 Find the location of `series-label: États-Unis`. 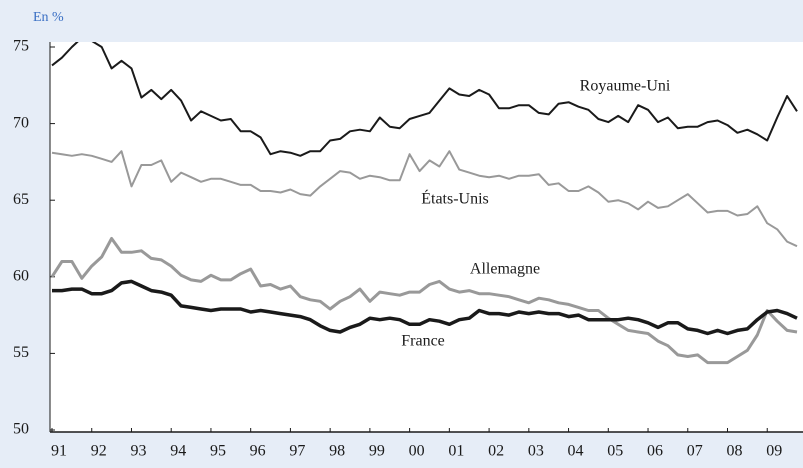

series-label: États-Unis is located at coordinates (455, 198).